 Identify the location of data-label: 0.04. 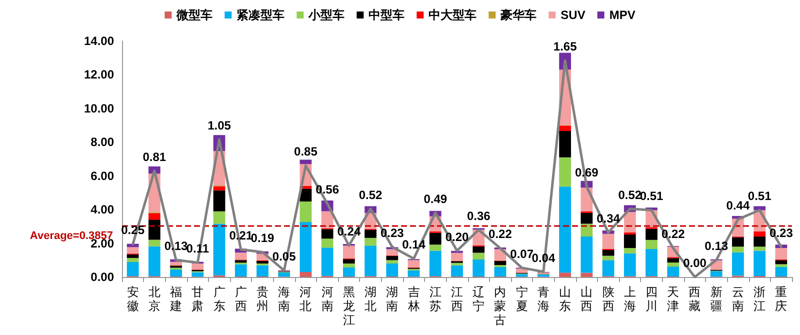
(544, 257).